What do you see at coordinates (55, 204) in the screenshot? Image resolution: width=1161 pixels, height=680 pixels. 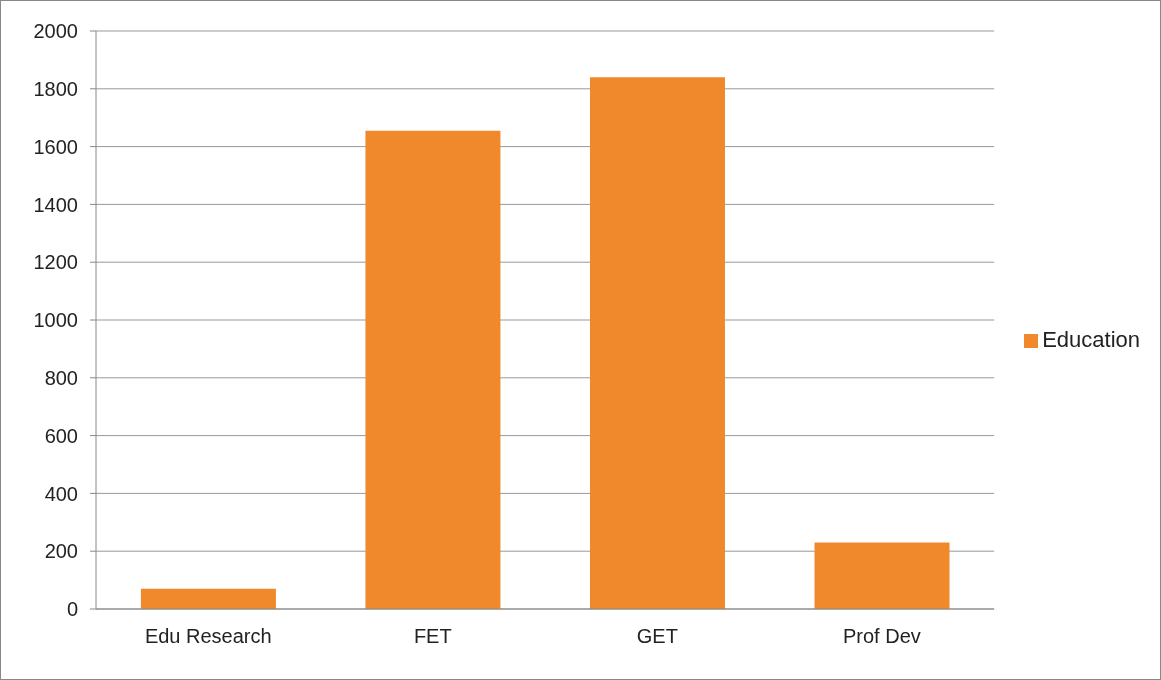 I see `y-tick-label: 1400` at bounding box center [55, 204].